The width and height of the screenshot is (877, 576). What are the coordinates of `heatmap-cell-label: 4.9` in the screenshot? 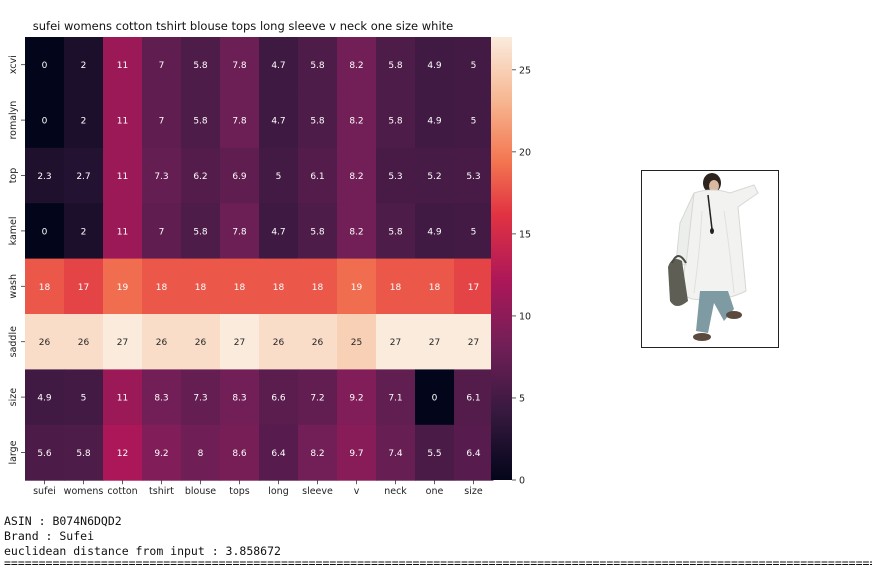 It's located at (434, 66).